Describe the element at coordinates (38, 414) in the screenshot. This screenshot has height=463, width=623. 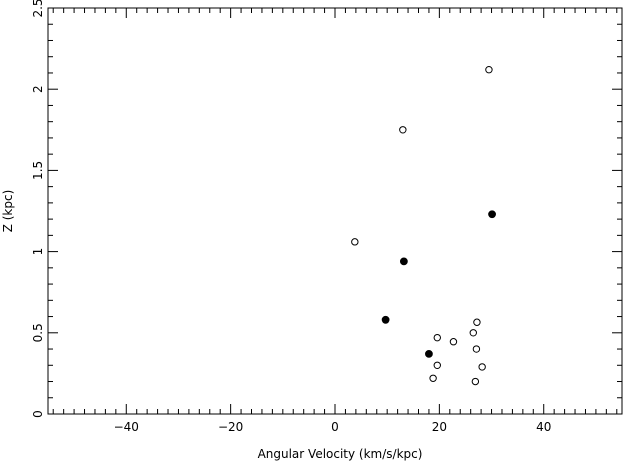
I see `y-tick-label: 0` at that location.